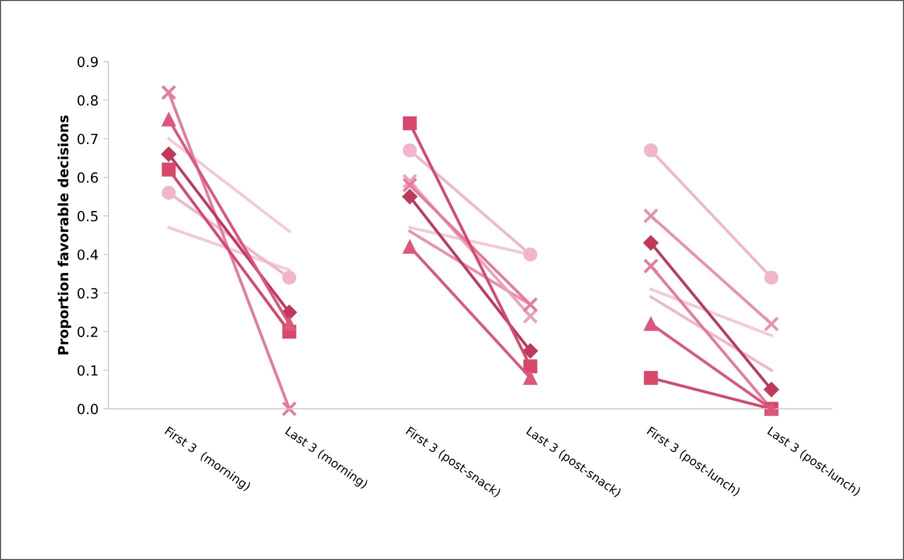 The image size is (904, 560). What do you see at coordinates (88, 177) in the screenshot?
I see `y-tick-label: 0.6` at bounding box center [88, 177].